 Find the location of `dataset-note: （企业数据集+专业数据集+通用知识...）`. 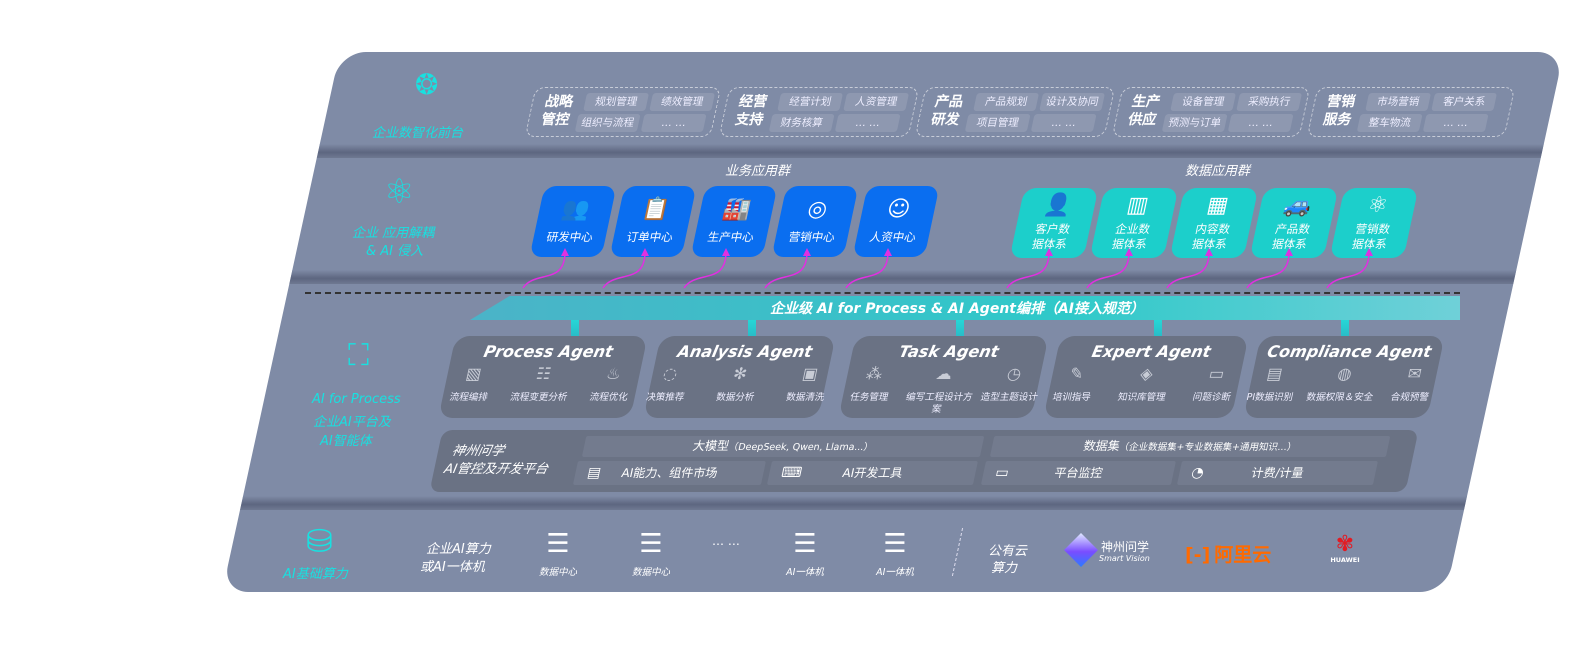

dataset-note: （企业数据集+专业数据集+通用知识...） is located at coordinates (1208, 447).